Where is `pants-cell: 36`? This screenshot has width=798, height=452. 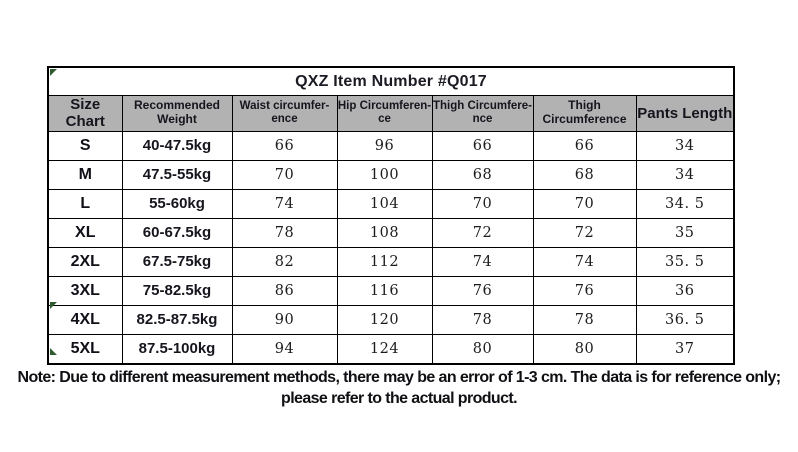
pants-cell: 36 is located at coordinates (685, 290).